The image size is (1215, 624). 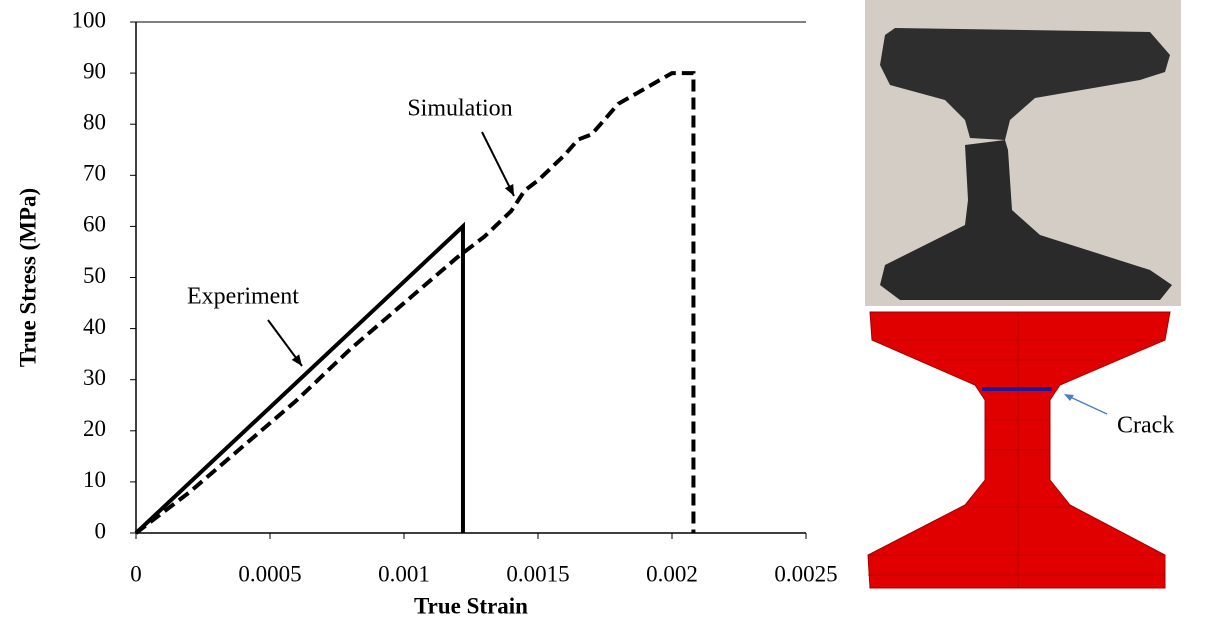 I want to click on x-tick-label: 0.002, so click(x=672, y=573).